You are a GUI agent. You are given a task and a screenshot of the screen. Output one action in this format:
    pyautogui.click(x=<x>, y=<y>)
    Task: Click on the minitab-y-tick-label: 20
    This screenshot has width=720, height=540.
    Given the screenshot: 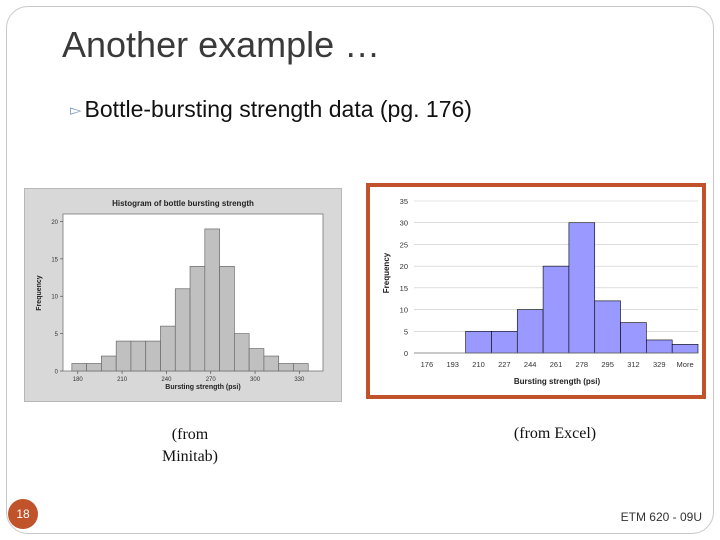 What is the action you would take?
    pyautogui.click(x=54, y=223)
    